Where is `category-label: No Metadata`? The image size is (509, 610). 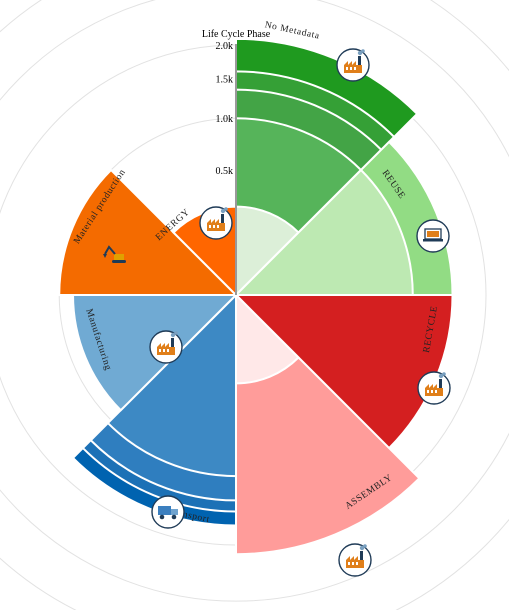
category-label: No Metadata is located at coordinates (292, 30).